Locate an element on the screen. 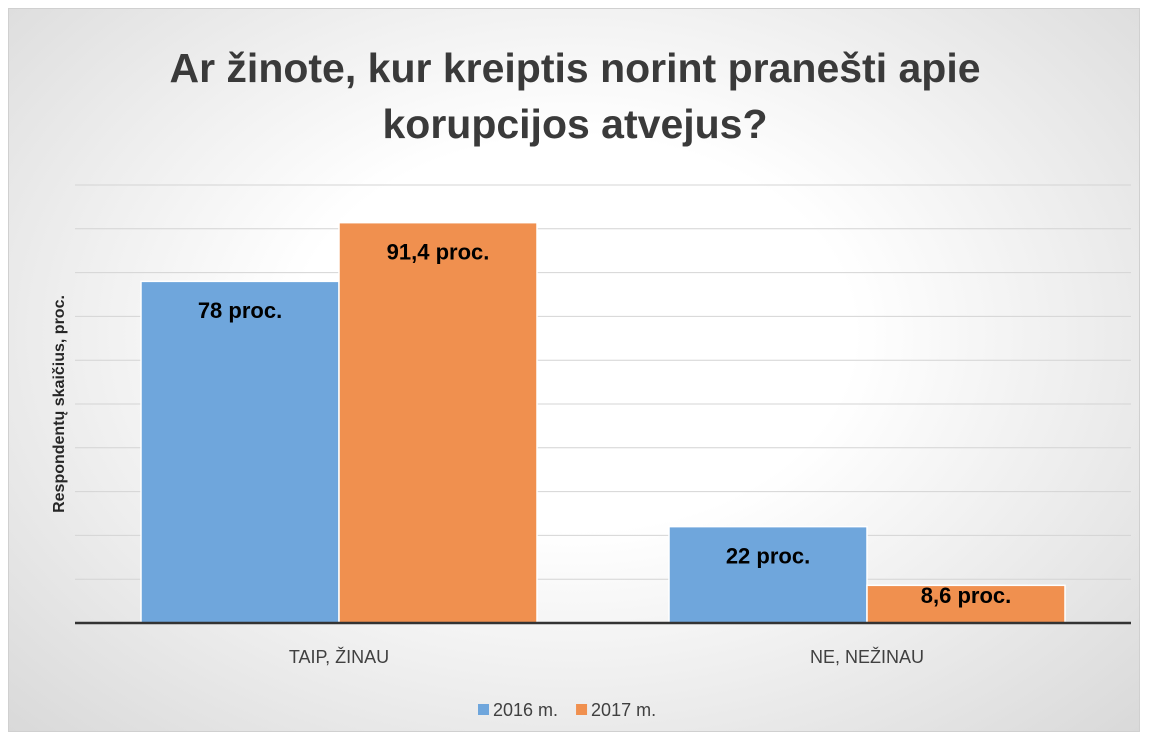 The image size is (1149, 740). x-tick-label: NE, NEŽINAU is located at coordinates (867, 657).